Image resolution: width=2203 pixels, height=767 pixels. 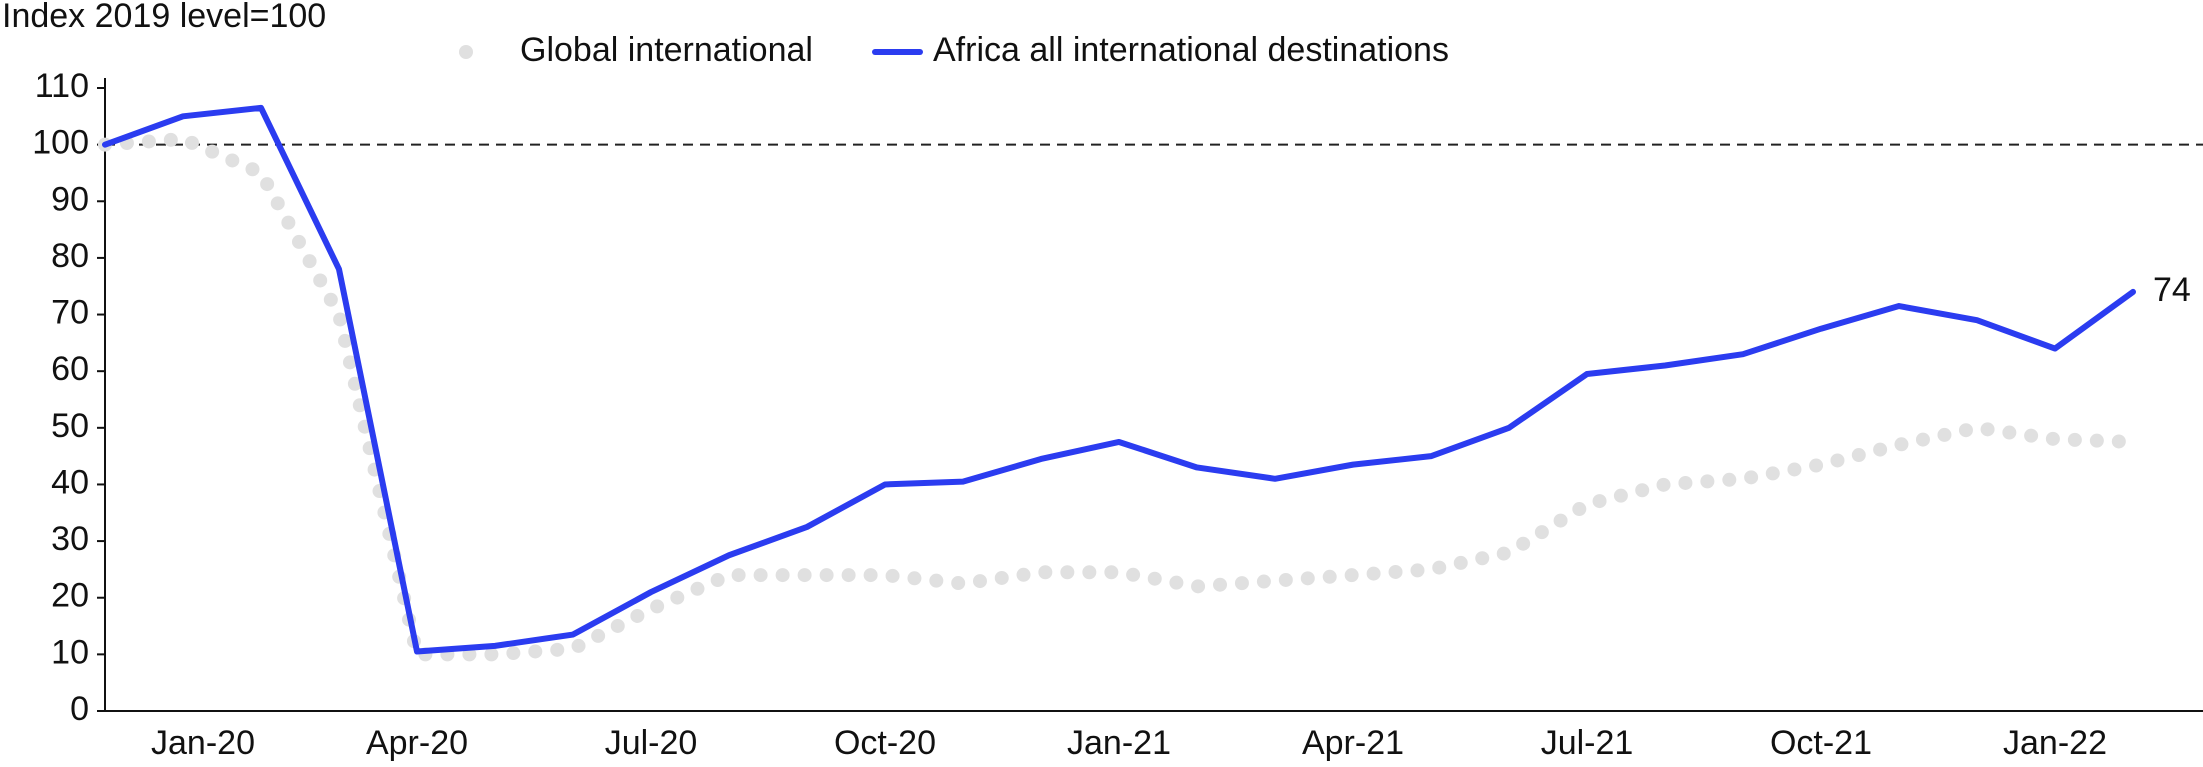 I want to click on y-tick-label: 100, so click(x=60, y=143).